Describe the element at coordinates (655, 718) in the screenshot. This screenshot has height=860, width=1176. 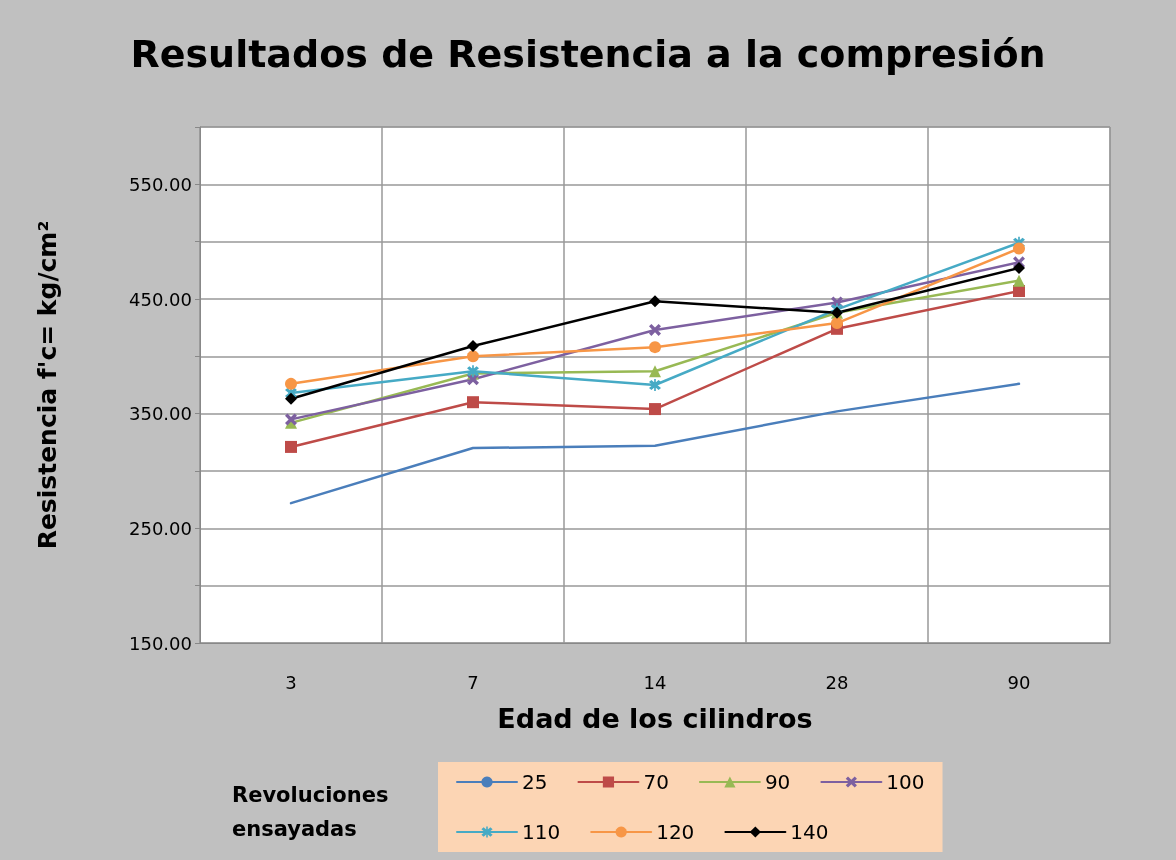
I see `x-axis-title: Edad de los cilindros` at that location.